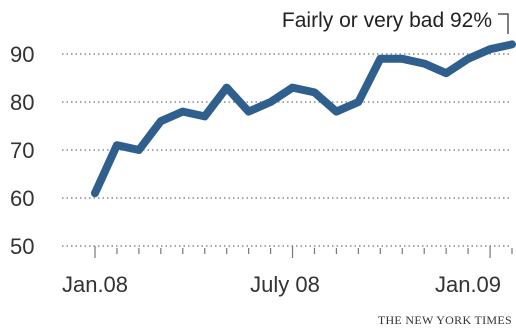  What do you see at coordinates (387, 20) in the screenshot?
I see `annotation-label: Fairly or very bad 92%` at bounding box center [387, 20].